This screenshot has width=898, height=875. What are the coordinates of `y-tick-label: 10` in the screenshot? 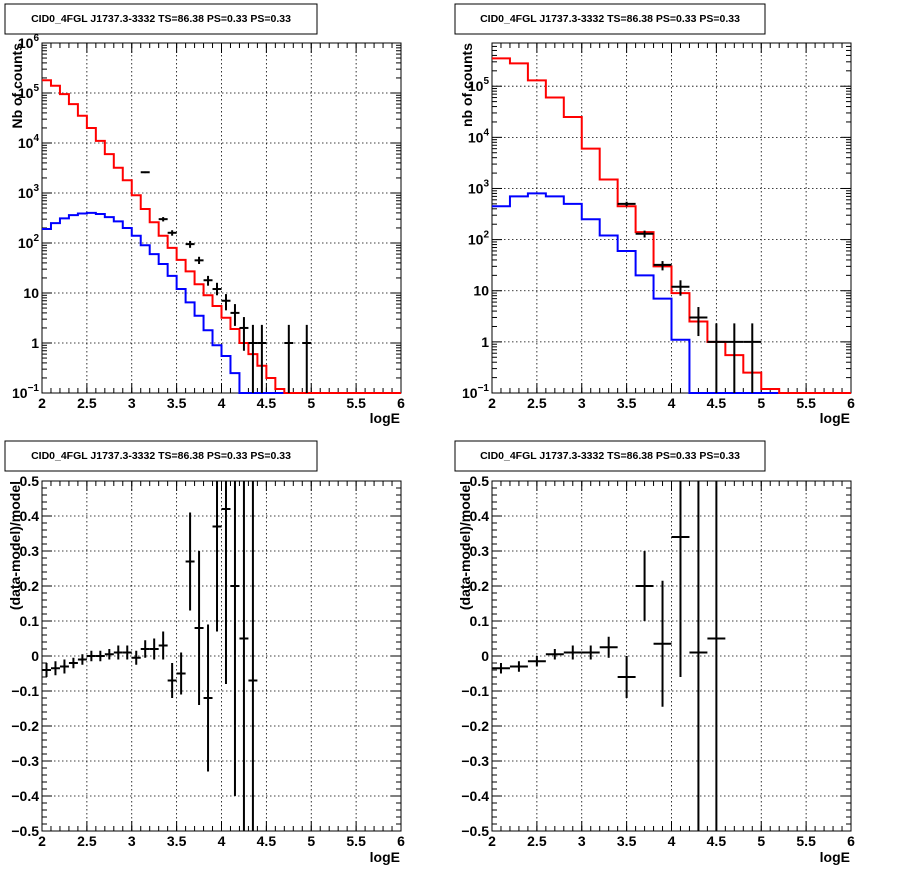 It's located at (31, 293).